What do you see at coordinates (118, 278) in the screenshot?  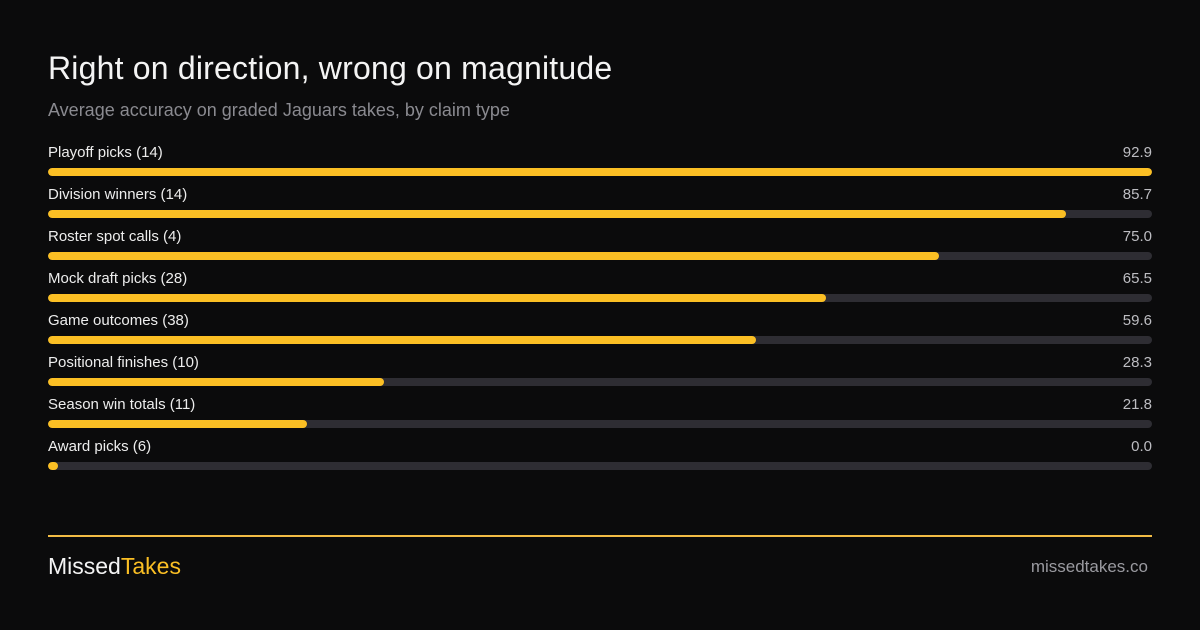 I see `bar-label: Mock draft picks (28)` at bounding box center [118, 278].